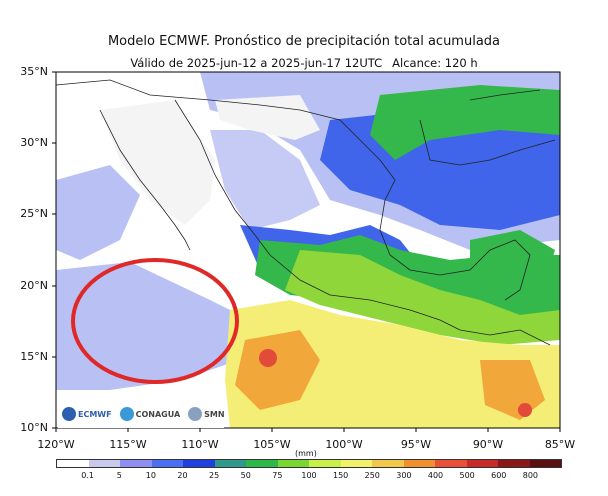 The image size is (608, 496). What do you see at coordinates (34, 356) in the screenshot?
I see `lat-label-15: 15°N` at bounding box center [34, 356].